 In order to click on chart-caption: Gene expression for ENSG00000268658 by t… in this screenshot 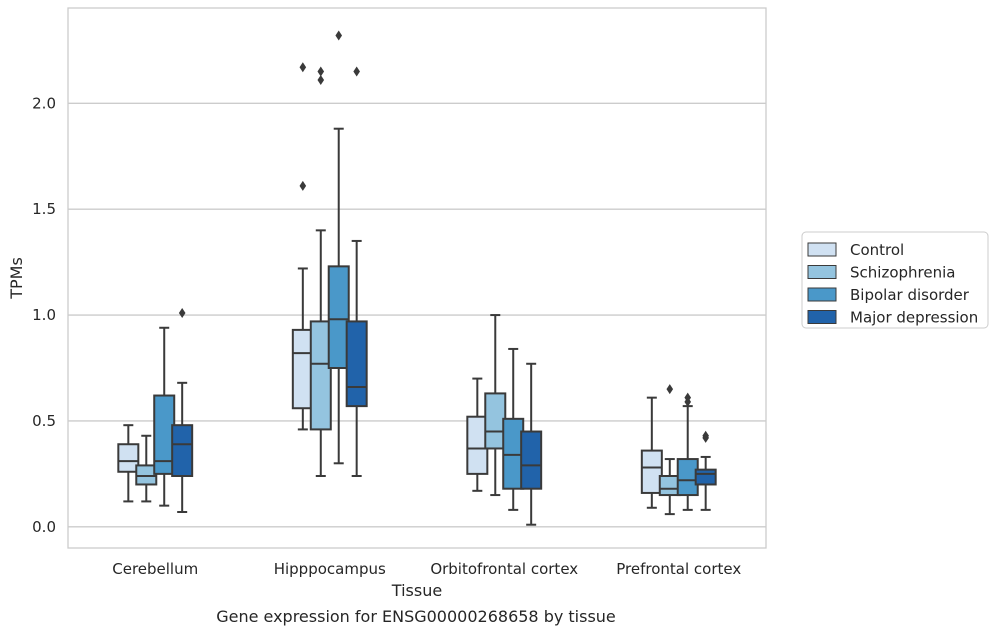, I will do `click(416, 616)`.